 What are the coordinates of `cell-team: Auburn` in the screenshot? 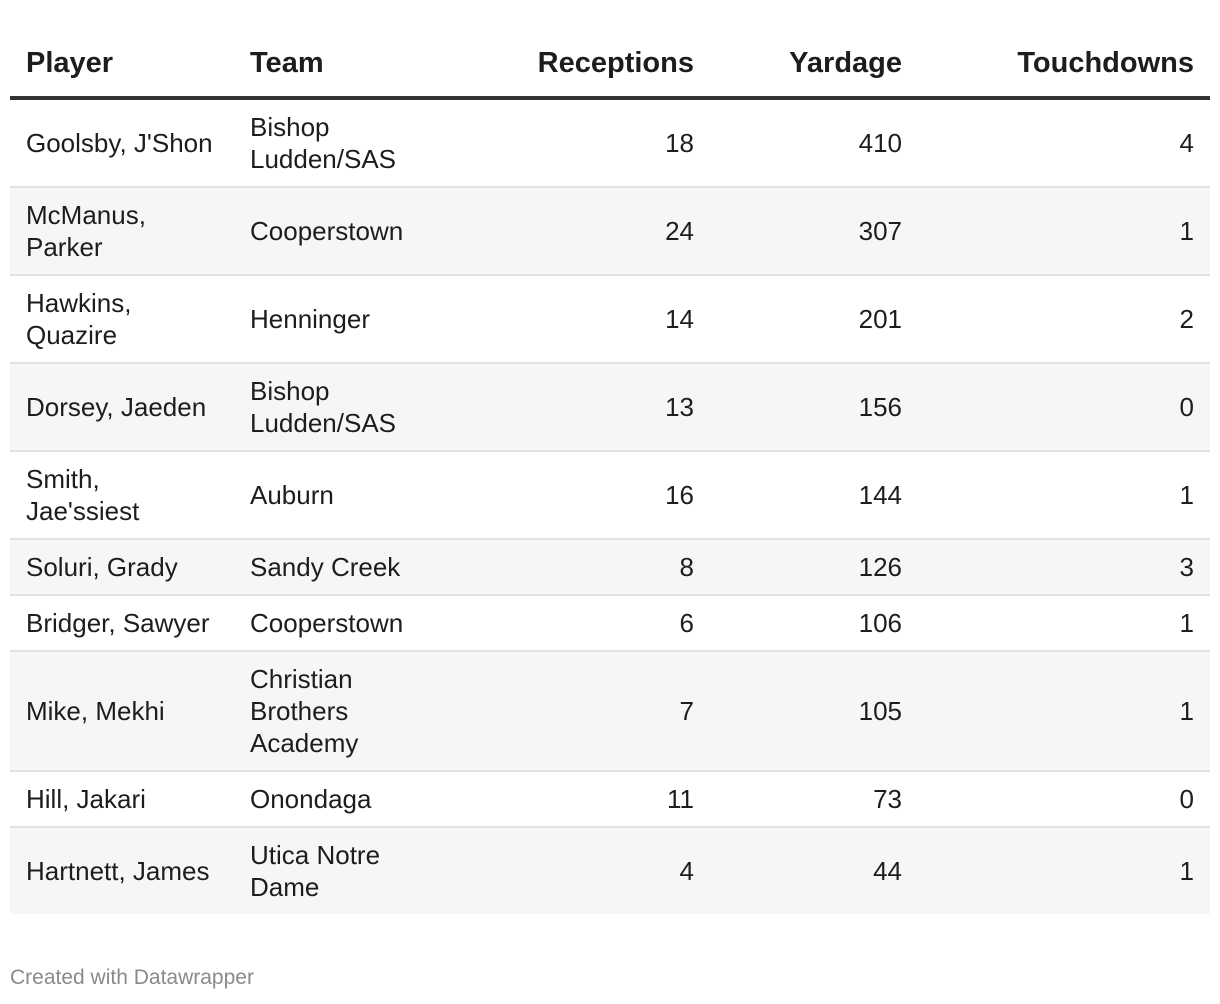 It's located at (352, 495).